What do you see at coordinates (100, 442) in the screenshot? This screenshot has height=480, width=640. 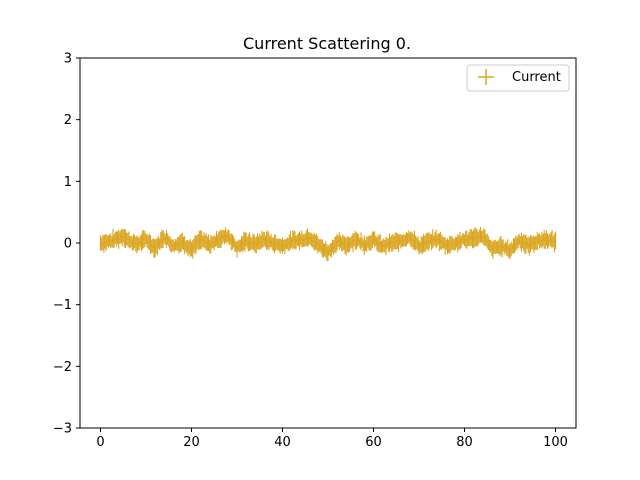 I see `x-tick-label: 0` at bounding box center [100, 442].